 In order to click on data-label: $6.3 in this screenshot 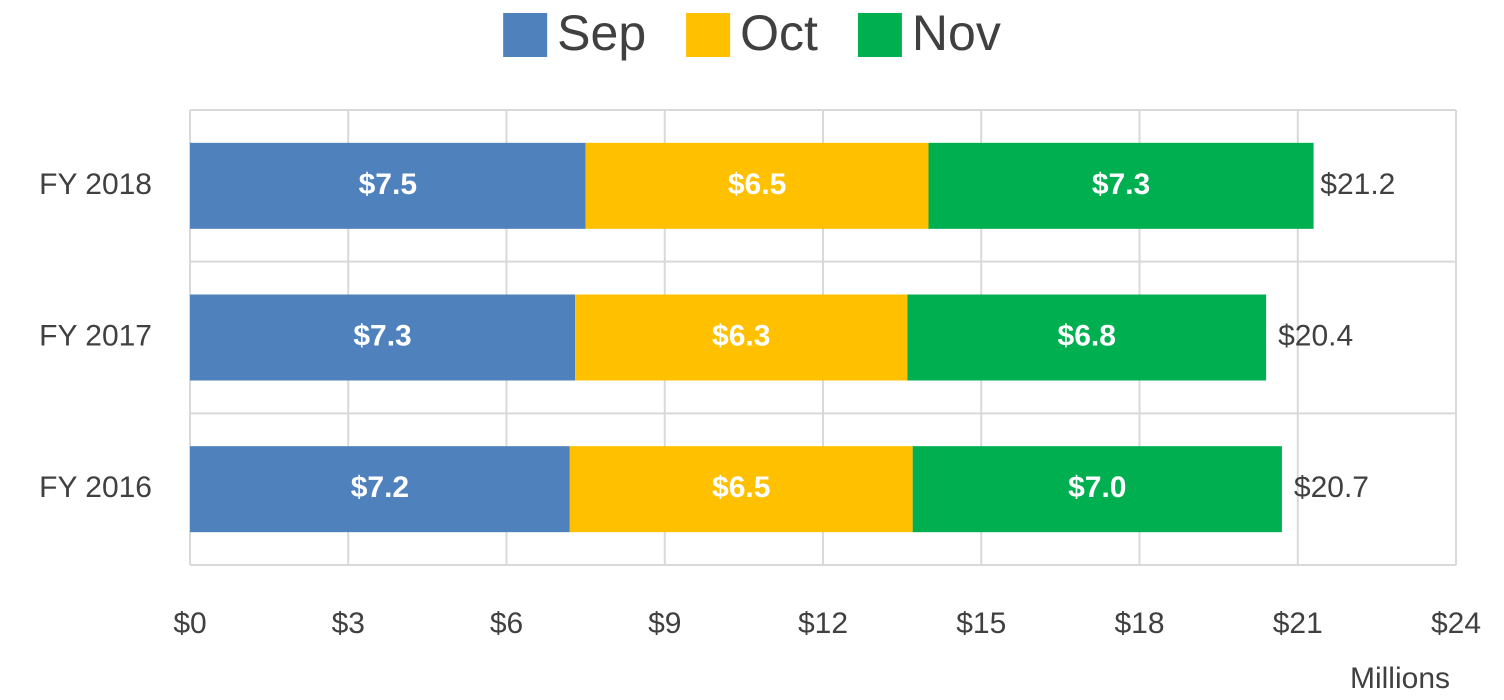, I will do `click(741, 335)`.